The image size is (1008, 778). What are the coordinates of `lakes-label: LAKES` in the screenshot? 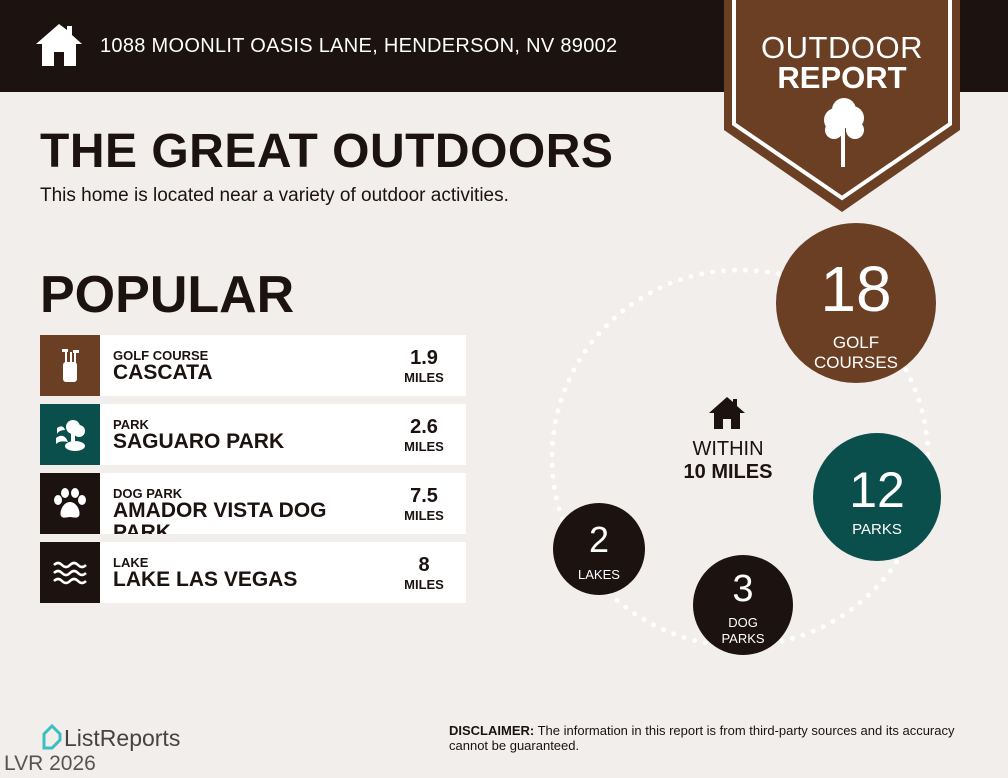 It's located at (599, 574).